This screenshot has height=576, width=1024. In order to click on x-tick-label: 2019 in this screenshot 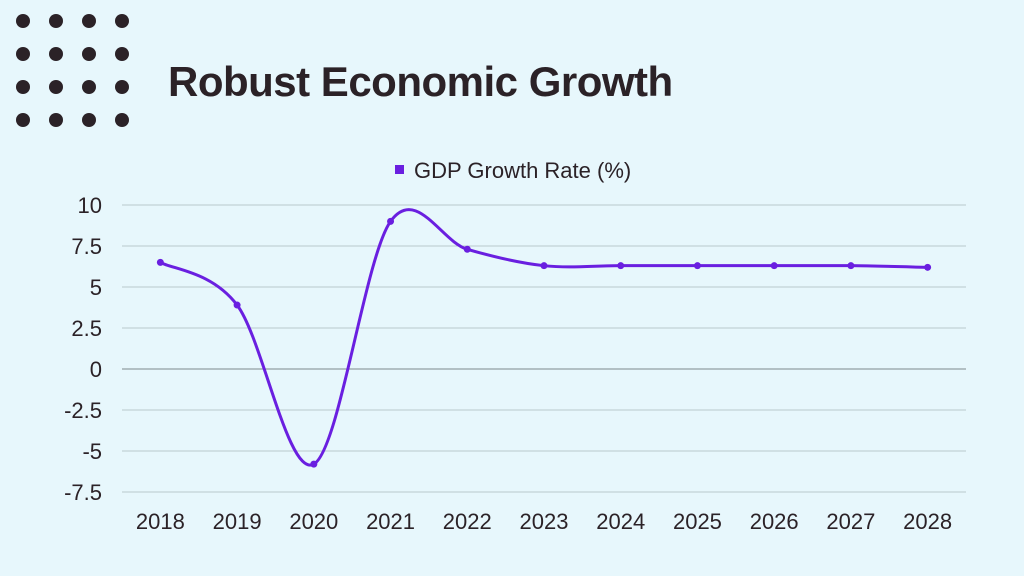, I will do `click(237, 521)`.